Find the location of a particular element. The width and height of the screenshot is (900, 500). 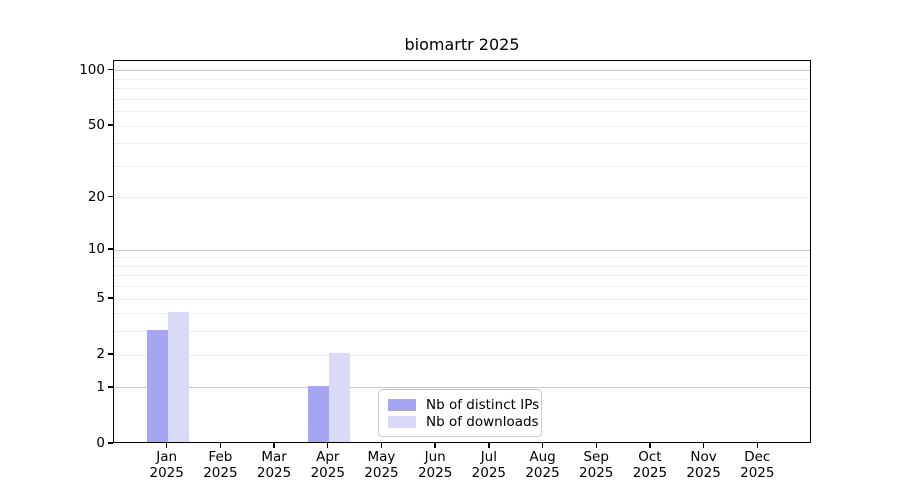

chart-title: biomartr 2025 is located at coordinates (462, 44).